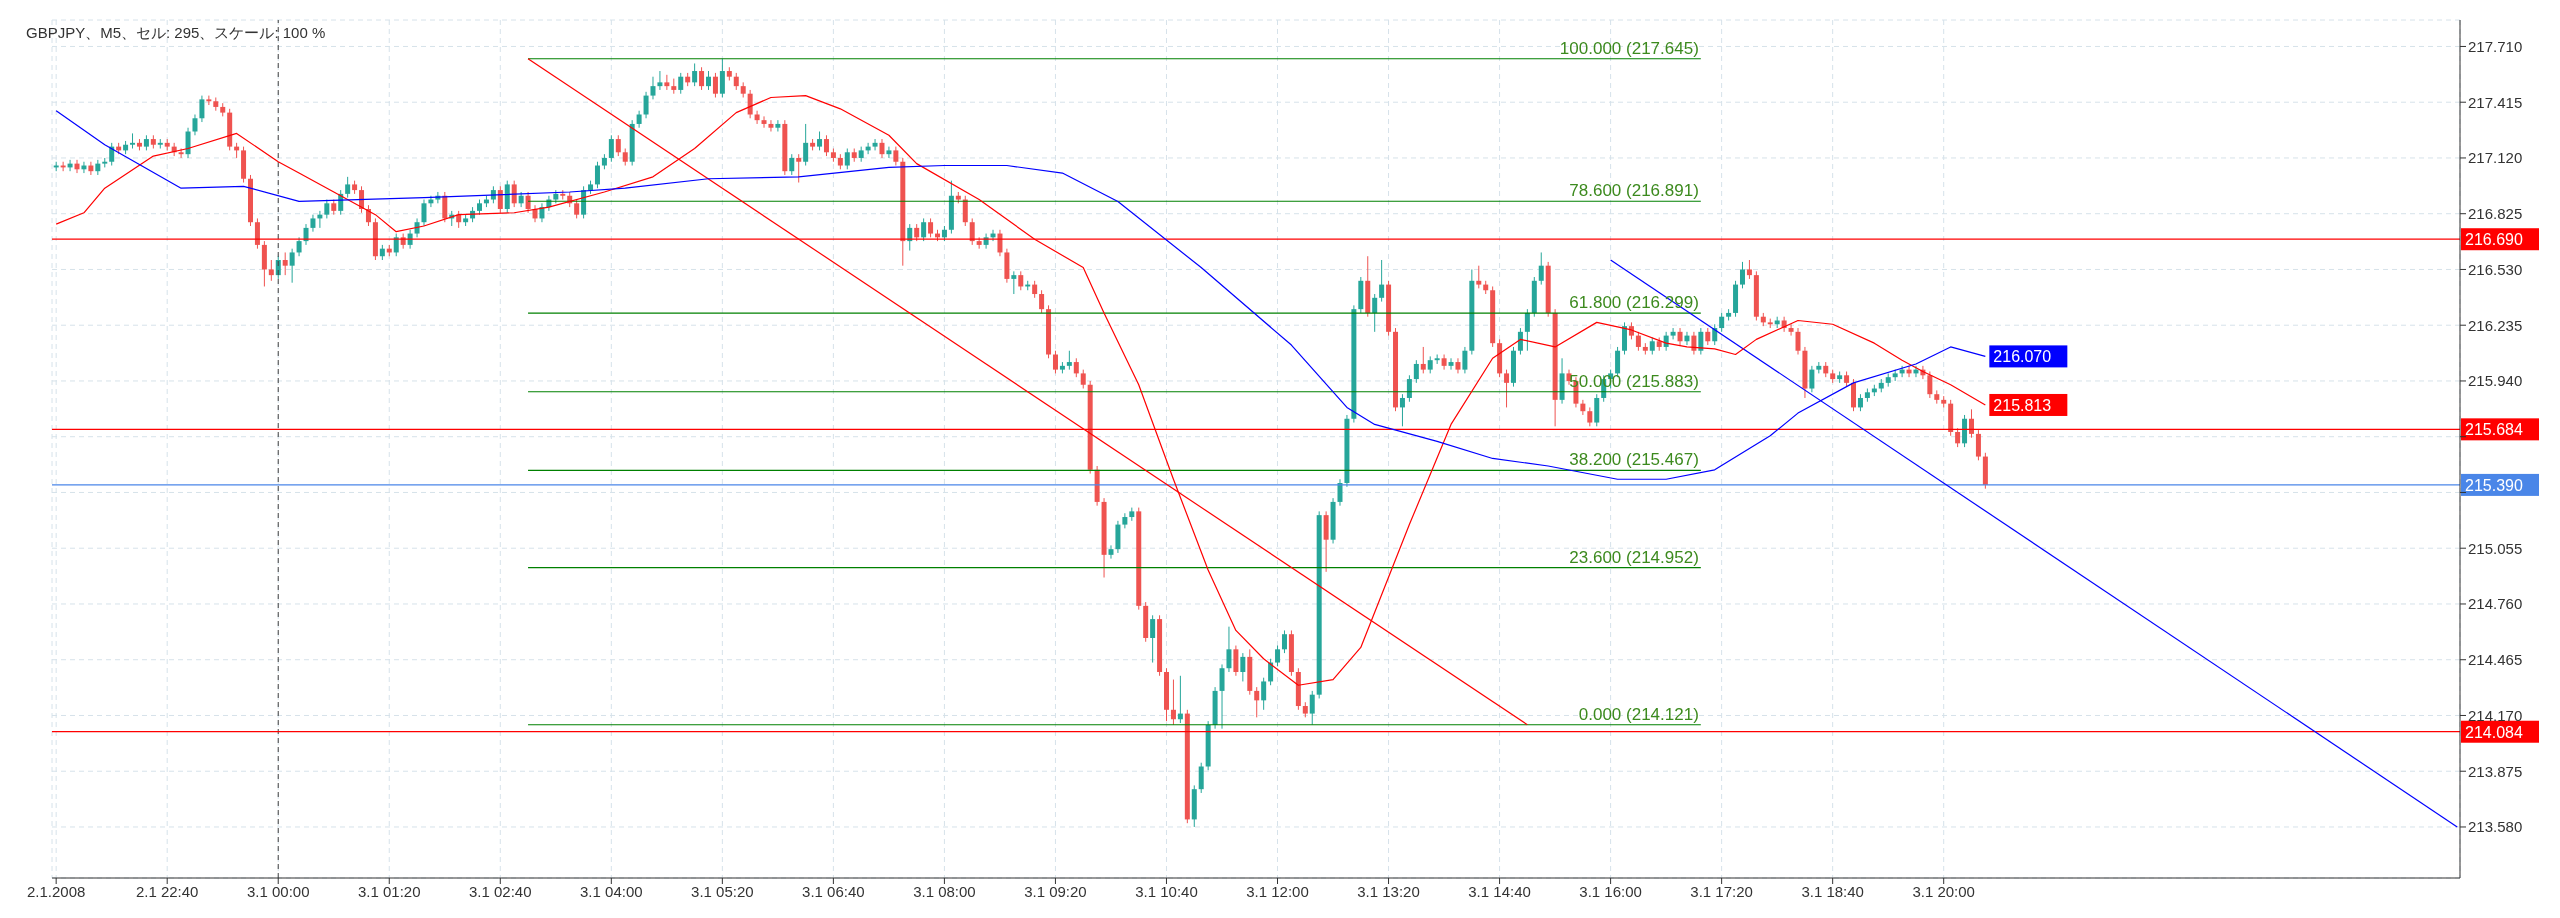  I want to click on y-tick-label: 213.580, so click(2495, 827).